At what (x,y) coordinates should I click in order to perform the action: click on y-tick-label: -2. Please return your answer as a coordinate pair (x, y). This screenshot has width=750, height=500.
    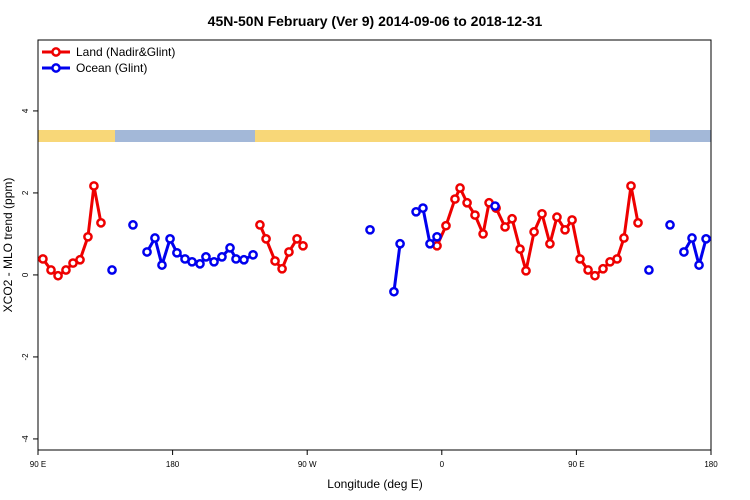
    Looking at the image, I should click on (25, 357).